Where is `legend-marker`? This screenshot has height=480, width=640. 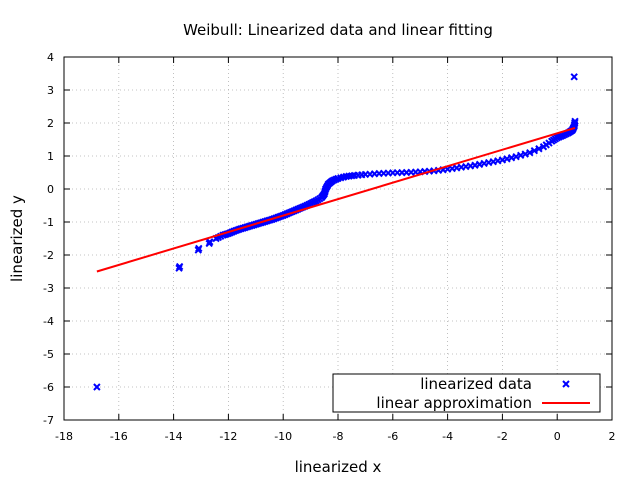
legend-marker is located at coordinates (566, 384).